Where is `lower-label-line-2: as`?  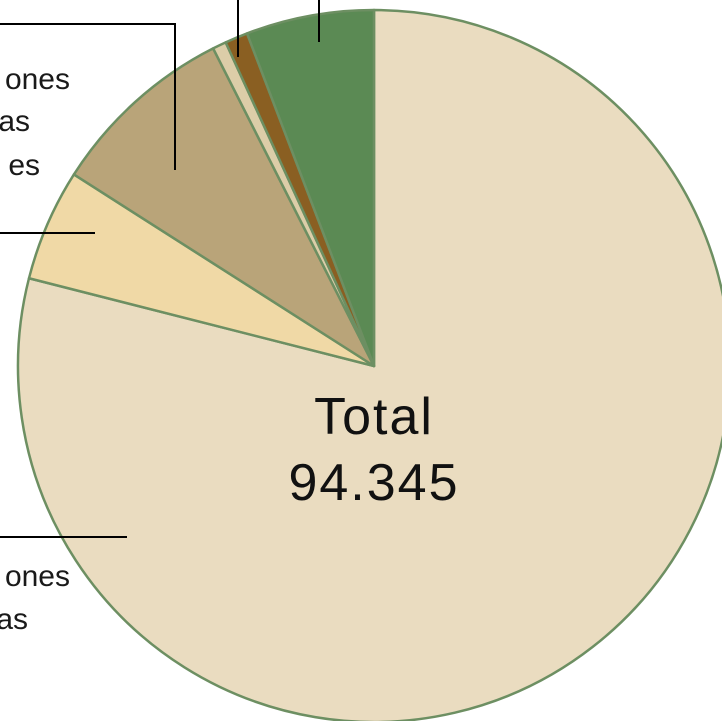 lower-label-line-2: as is located at coordinates (14, 619).